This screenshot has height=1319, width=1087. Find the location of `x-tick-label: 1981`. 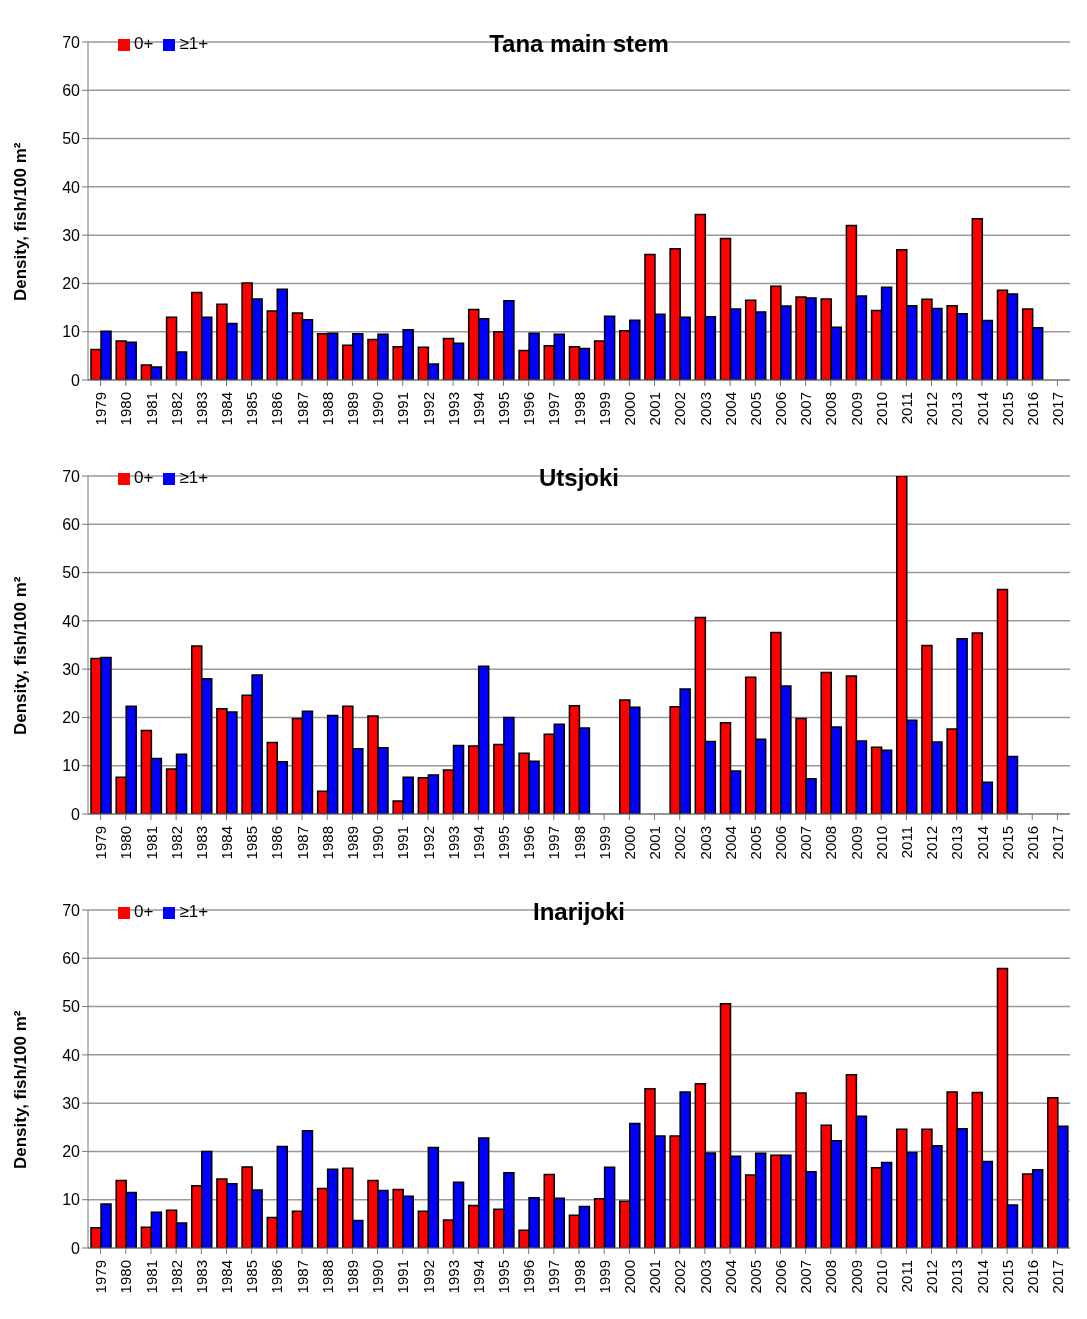

x-tick-label: 1981 is located at coordinates (151, 1277).